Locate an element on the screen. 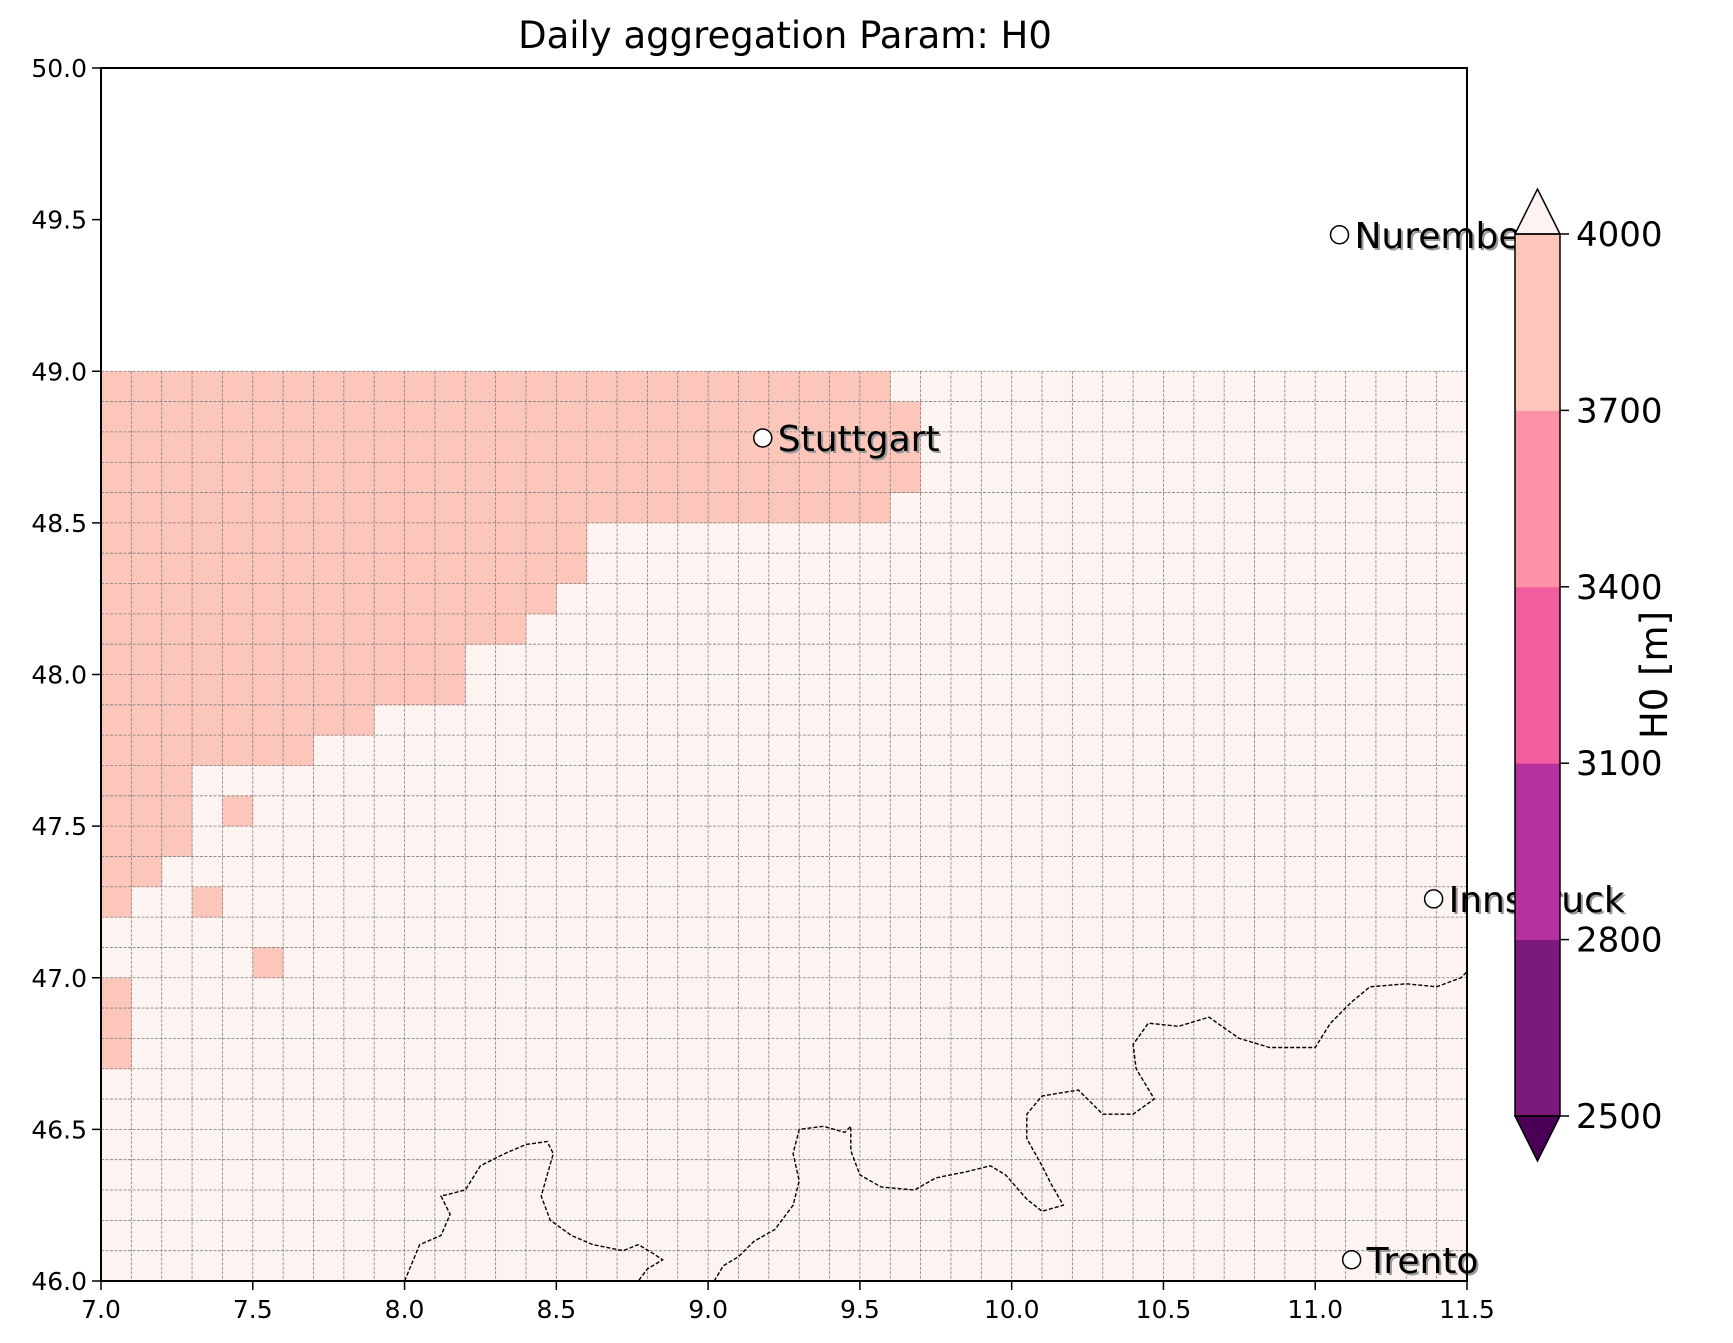  country-borders is located at coordinates (935, 1126).